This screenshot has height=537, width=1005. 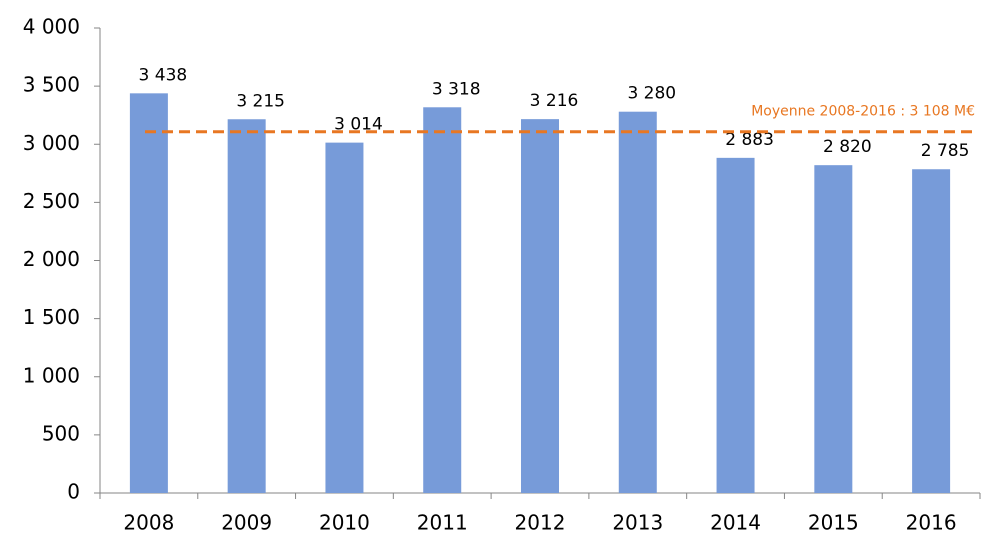 I want to click on y-tick-label: 500, so click(x=61, y=433).